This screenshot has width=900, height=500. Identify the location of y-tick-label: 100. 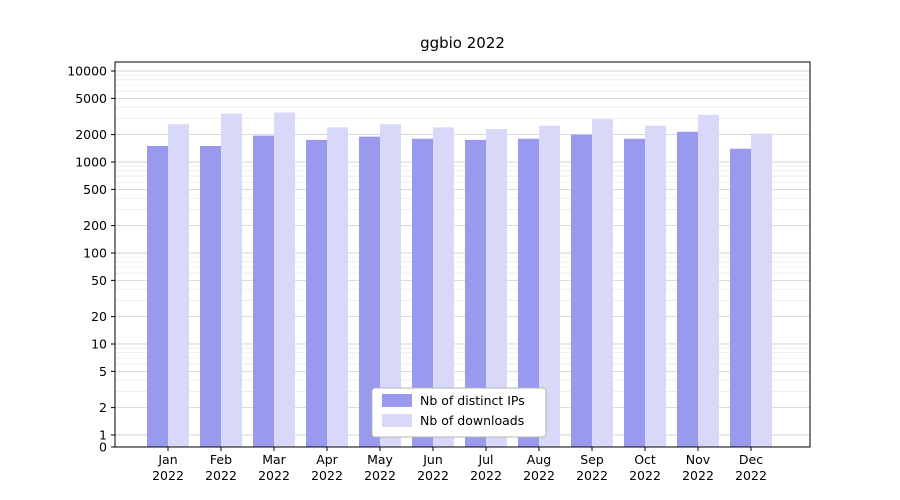
(95, 253).